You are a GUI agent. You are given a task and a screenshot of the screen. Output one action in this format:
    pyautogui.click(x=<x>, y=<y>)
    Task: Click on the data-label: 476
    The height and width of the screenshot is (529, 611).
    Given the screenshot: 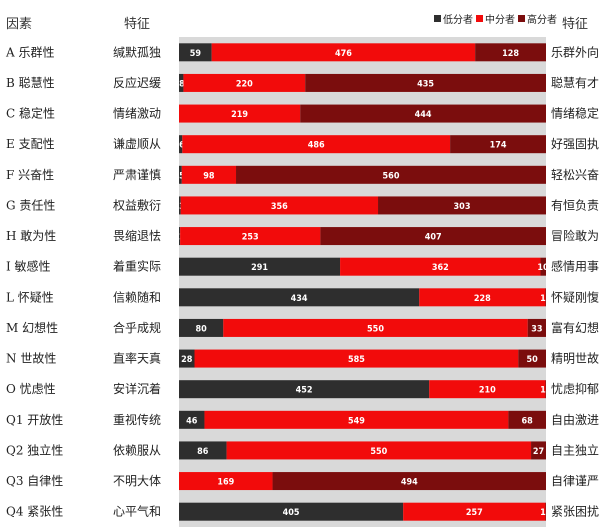 What is the action you would take?
    pyautogui.click(x=343, y=54)
    